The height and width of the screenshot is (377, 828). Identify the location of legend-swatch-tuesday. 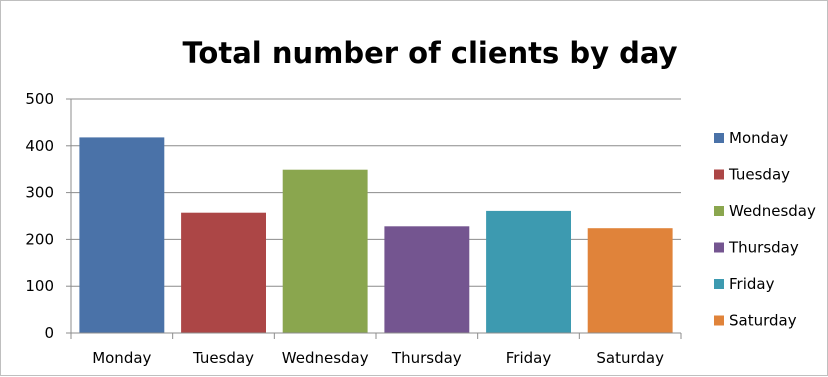
(719, 174).